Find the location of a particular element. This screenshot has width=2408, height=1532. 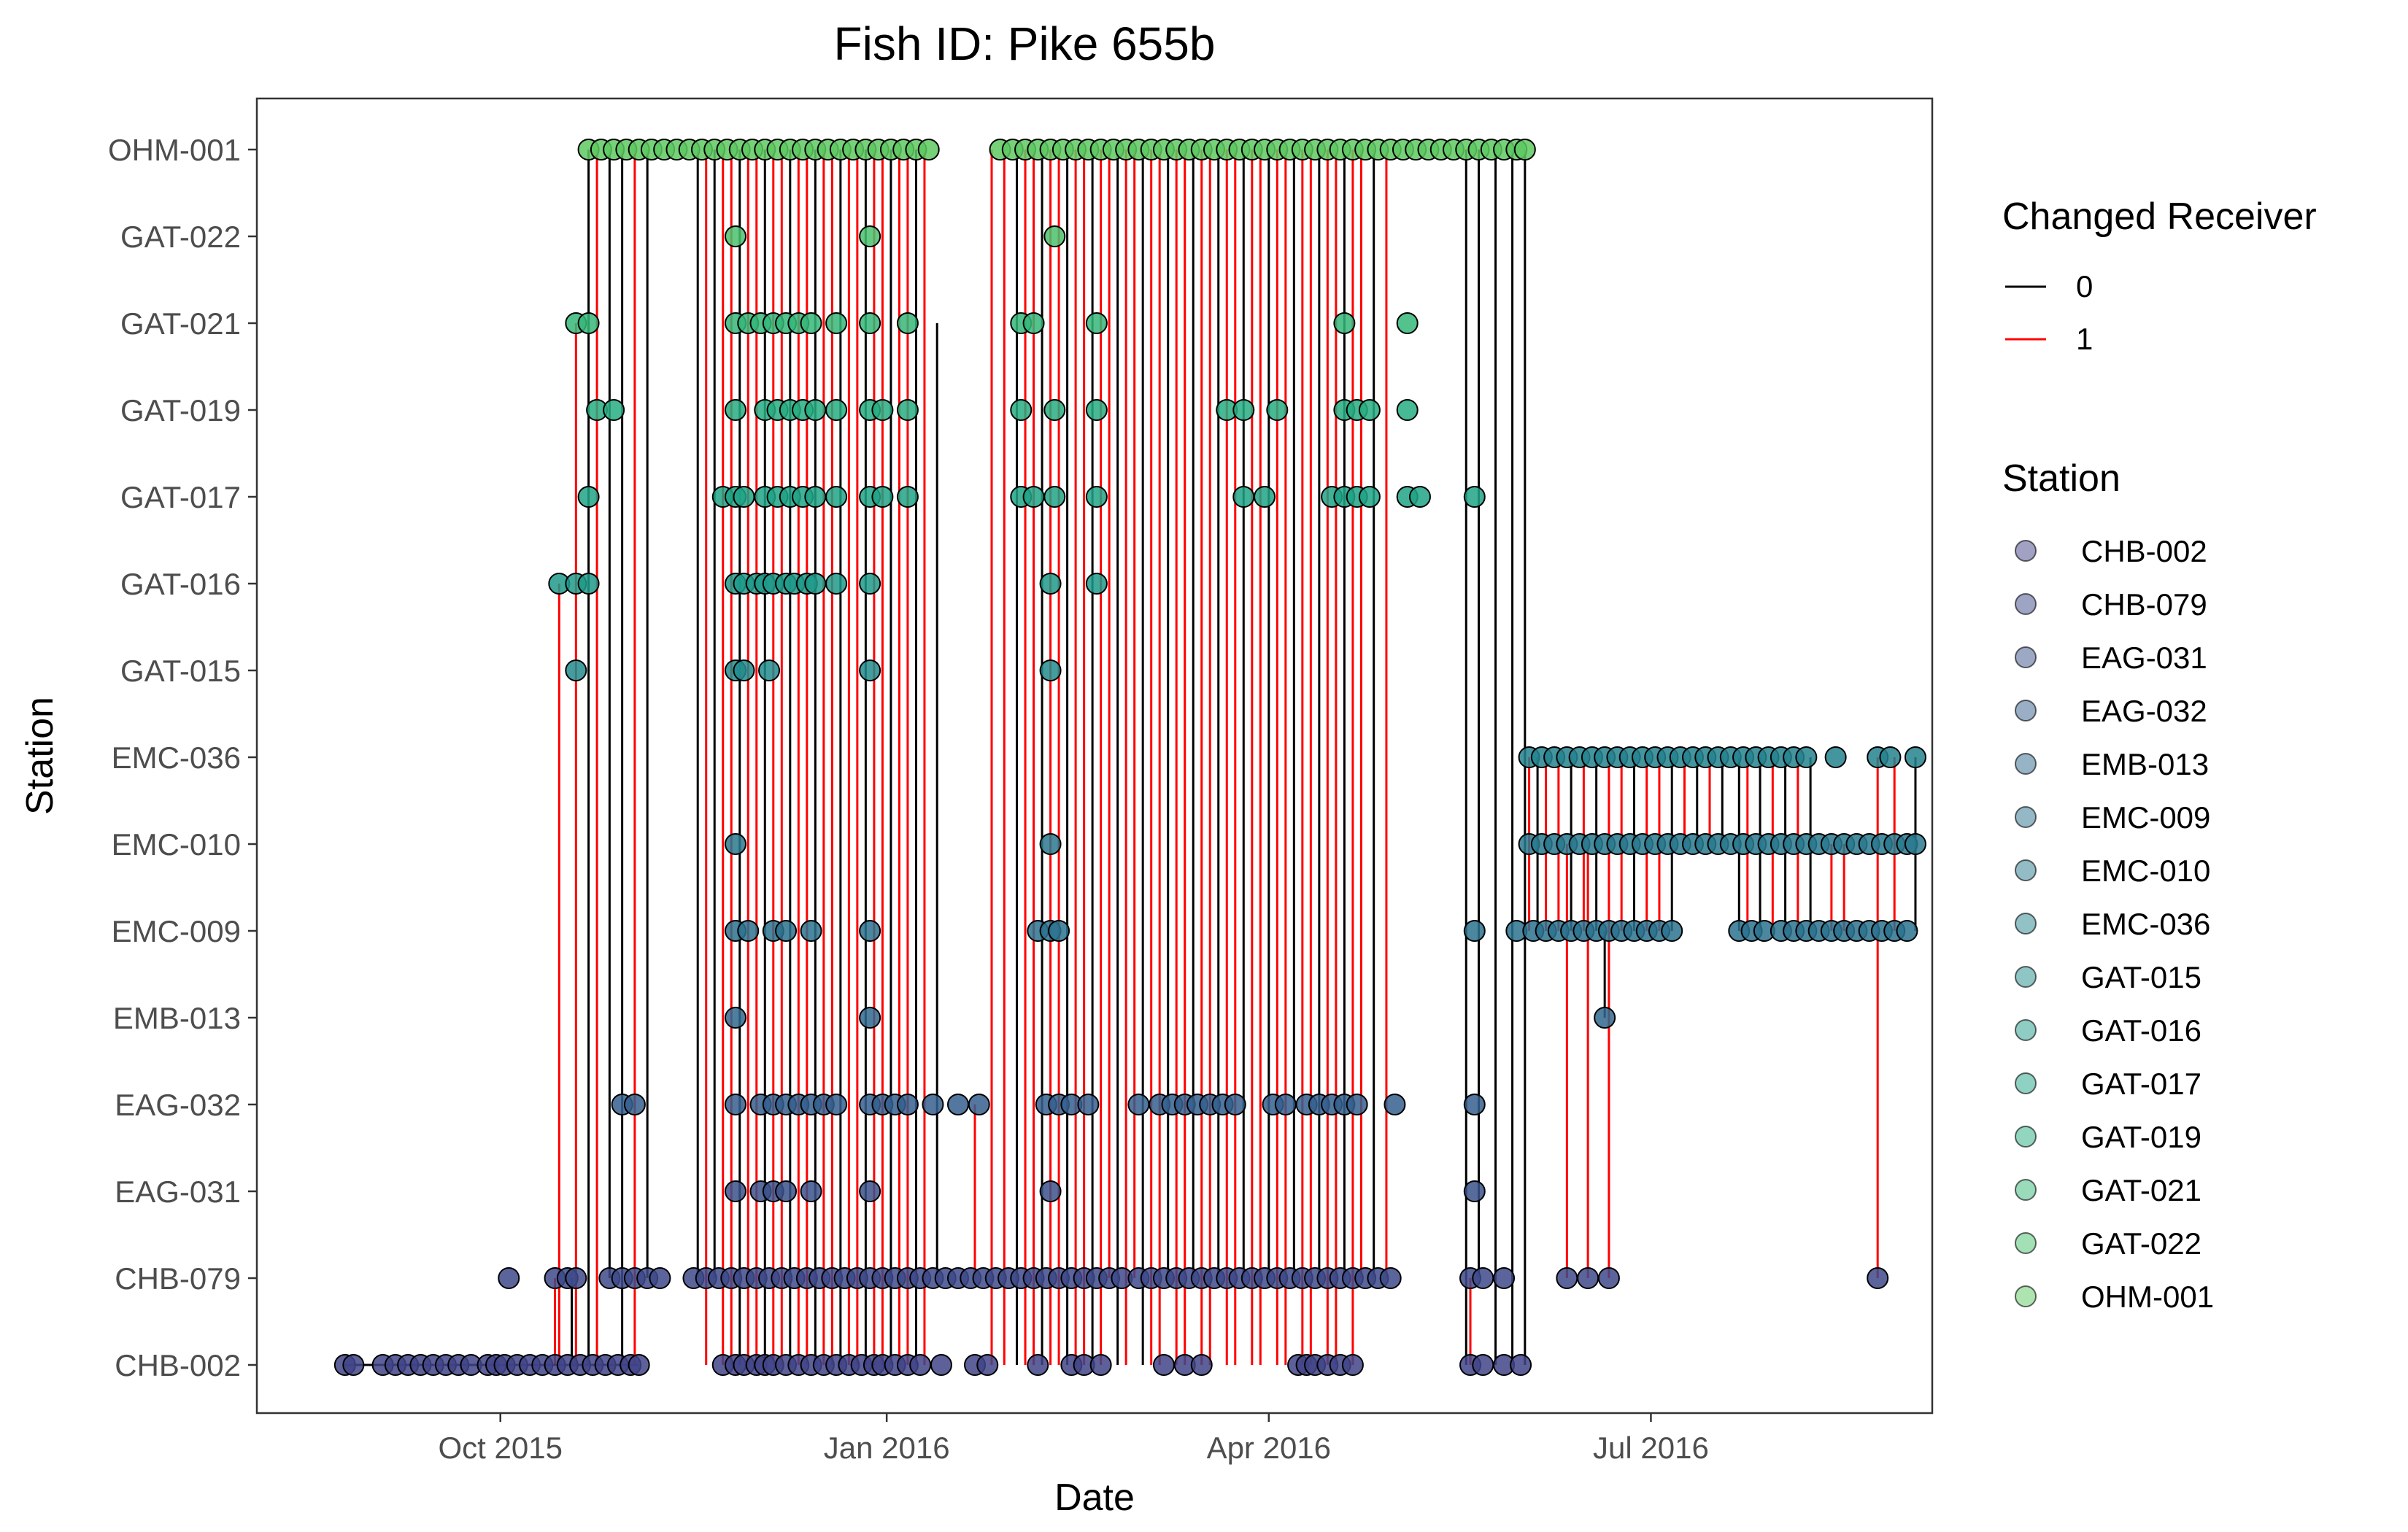

x-tick-label: Jan 2016 is located at coordinates (887, 1448).